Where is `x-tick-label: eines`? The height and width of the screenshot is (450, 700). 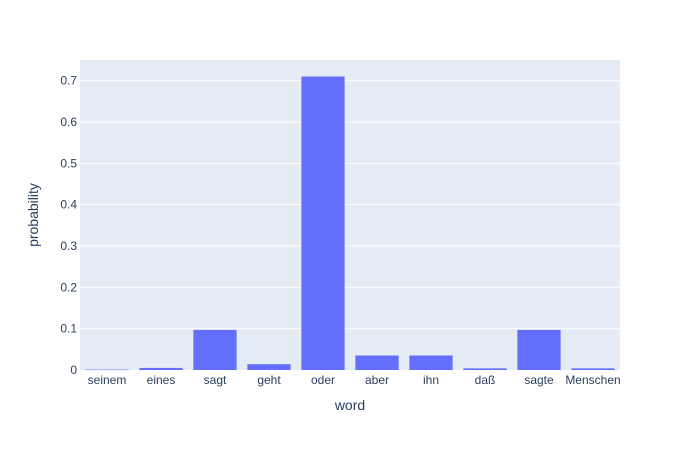 x-tick-label: eines is located at coordinates (161, 380).